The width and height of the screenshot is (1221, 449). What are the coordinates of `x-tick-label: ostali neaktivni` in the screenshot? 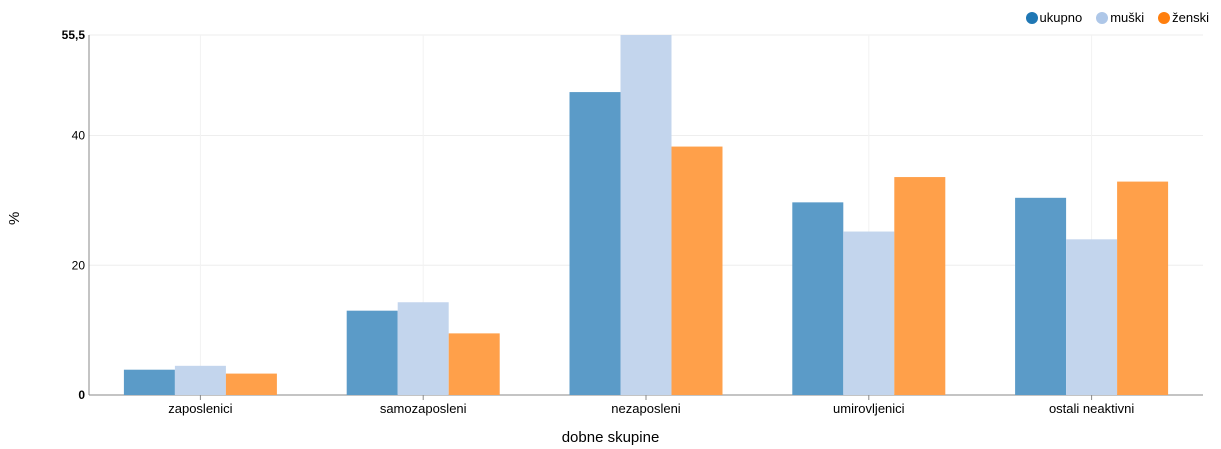 It's located at (1091, 408).